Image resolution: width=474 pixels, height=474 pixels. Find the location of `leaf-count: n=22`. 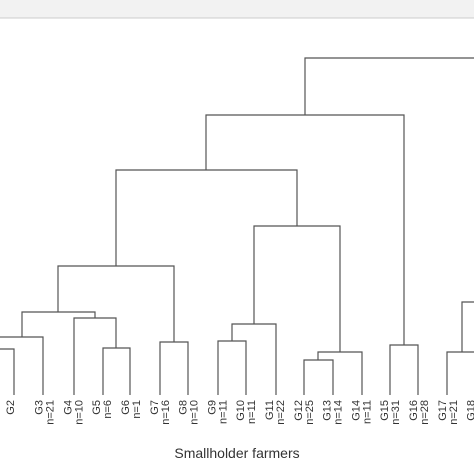

leaf-count: n=22 is located at coordinates (281, 412).